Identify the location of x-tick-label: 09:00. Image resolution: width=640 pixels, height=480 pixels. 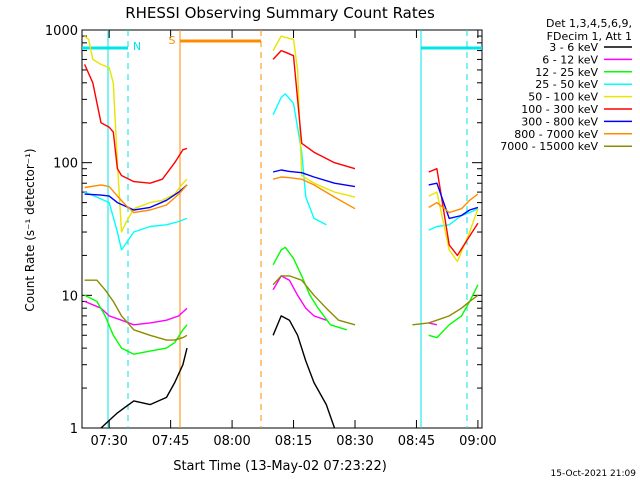
(477, 441).